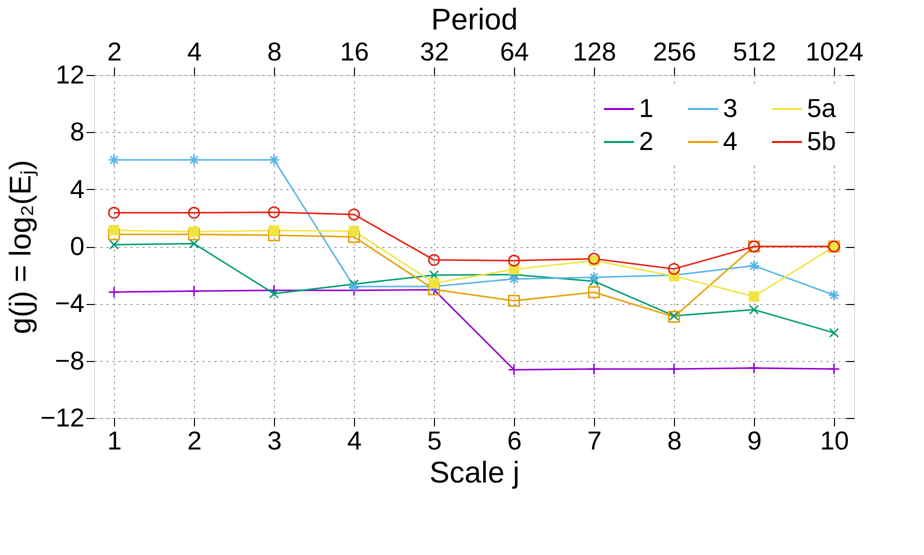 This screenshot has height=555, width=924. What do you see at coordinates (754, 51) in the screenshot?
I see `x2-tick-label: 512` at bounding box center [754, 51].